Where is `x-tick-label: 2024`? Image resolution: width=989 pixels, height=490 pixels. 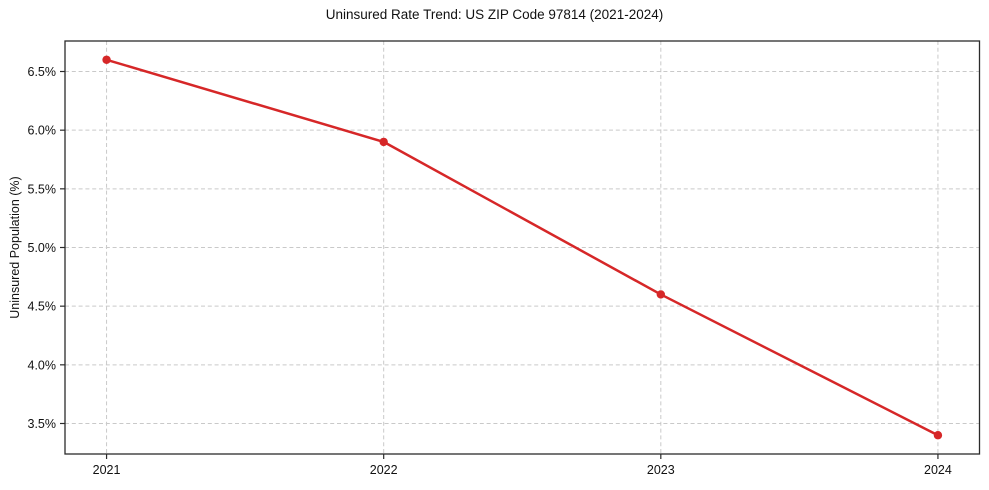
x-tick-label: 2024 is located at coordinates (938, 470).